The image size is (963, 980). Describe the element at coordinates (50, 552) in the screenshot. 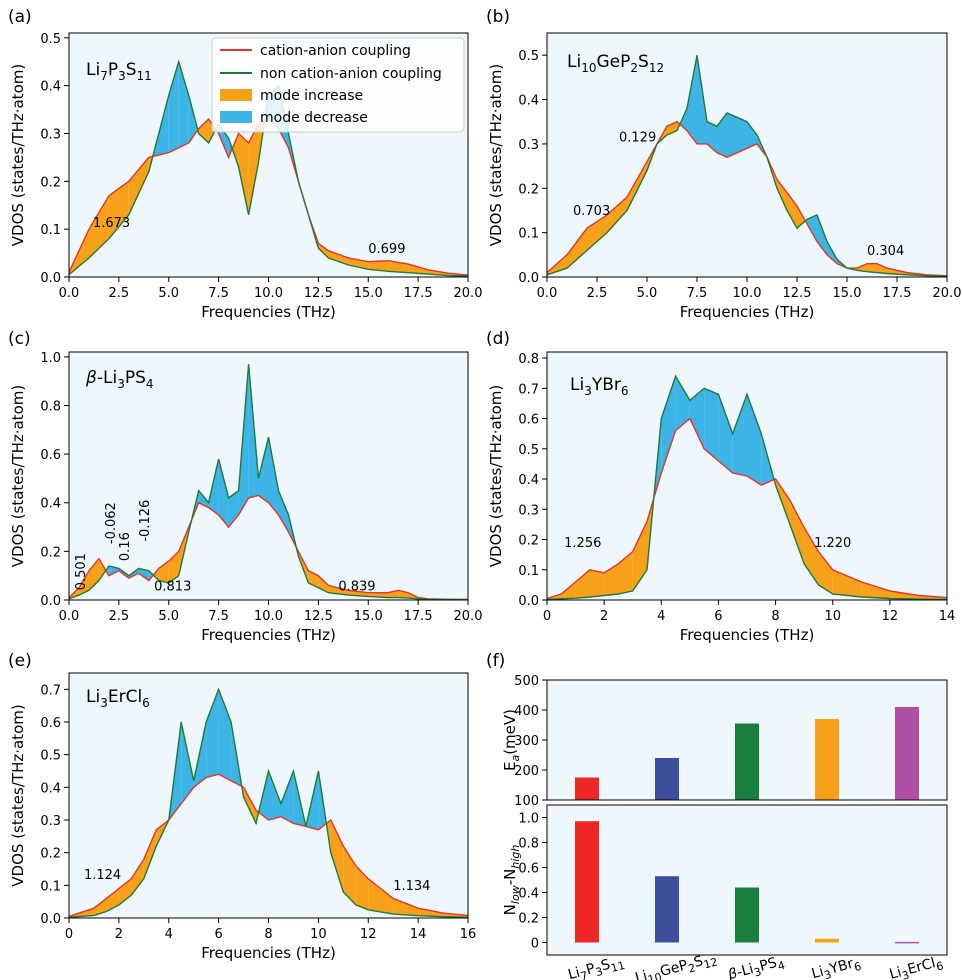

I see `y-tick-label: 0.2` at that location.